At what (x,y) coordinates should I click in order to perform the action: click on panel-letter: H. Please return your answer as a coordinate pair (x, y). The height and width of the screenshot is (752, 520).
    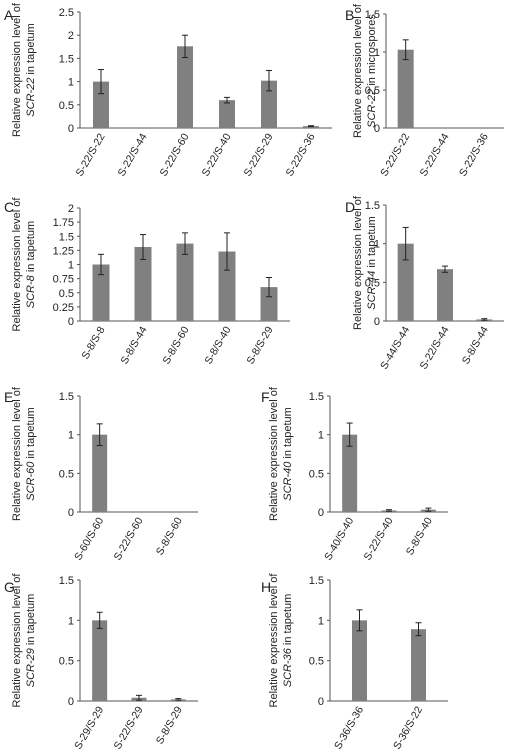
    Looking at the image, I should click on (266, 587).